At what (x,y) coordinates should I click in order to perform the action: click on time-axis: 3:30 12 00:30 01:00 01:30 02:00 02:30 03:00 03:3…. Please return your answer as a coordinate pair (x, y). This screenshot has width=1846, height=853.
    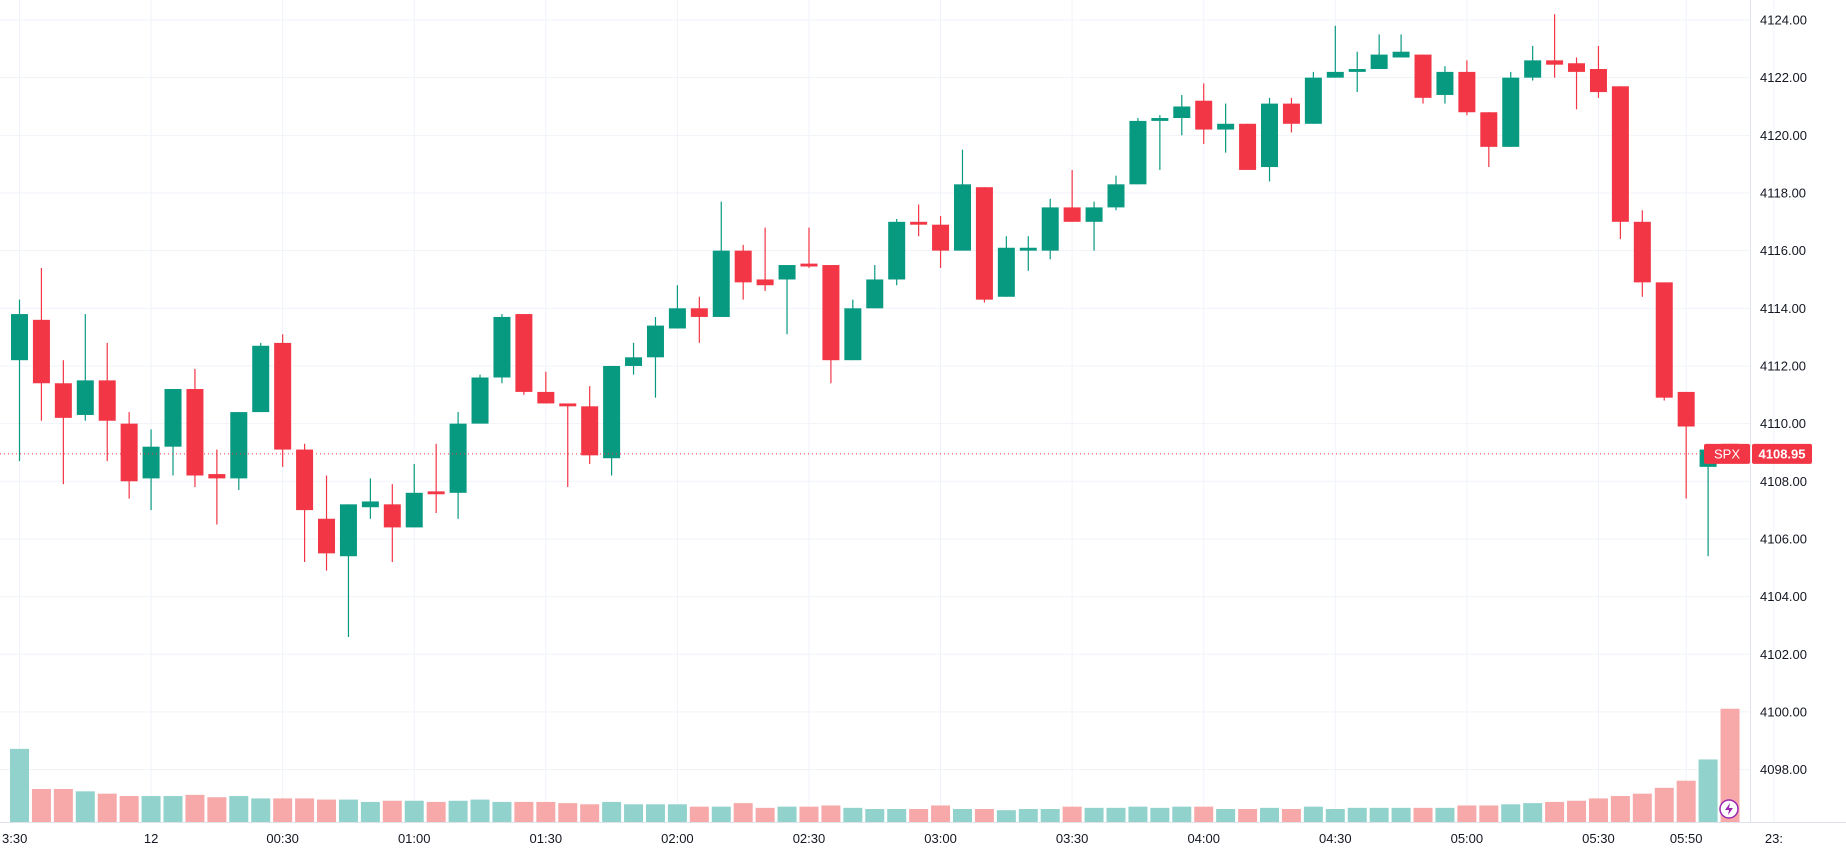
    Looking at the image, I should click on (892, 838).